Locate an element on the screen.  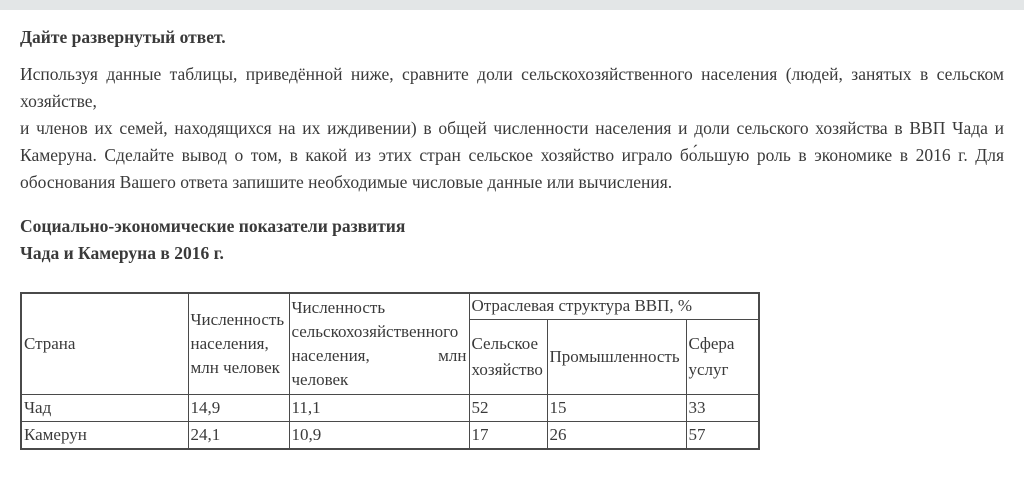
cell-agri-population: 10,9 is located at coordinates (379, 435).